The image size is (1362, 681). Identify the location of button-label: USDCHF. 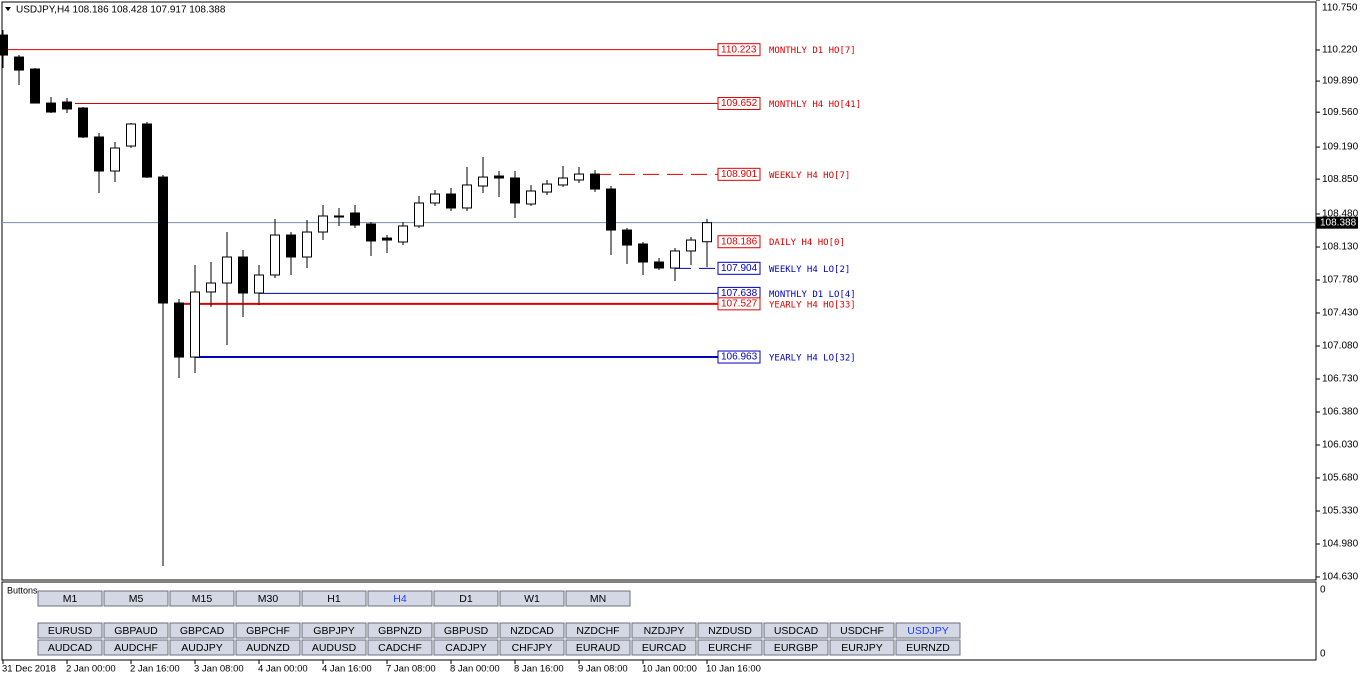
(862, 631).